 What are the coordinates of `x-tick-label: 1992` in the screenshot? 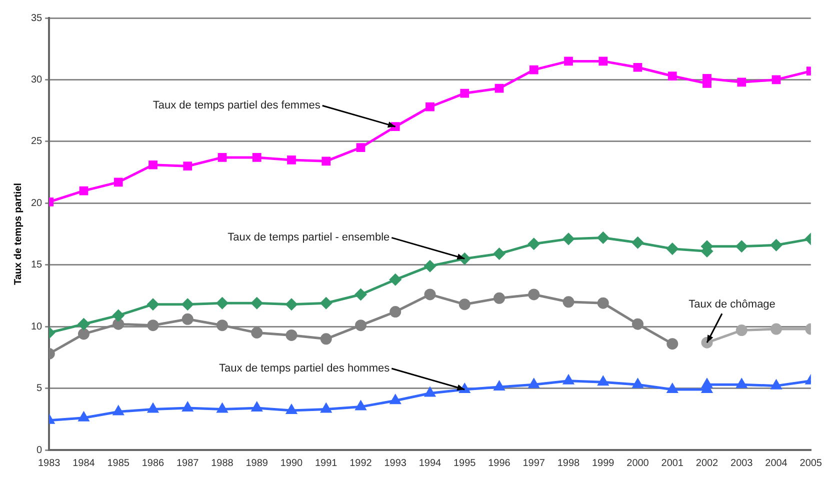 It's located at (361, 463).